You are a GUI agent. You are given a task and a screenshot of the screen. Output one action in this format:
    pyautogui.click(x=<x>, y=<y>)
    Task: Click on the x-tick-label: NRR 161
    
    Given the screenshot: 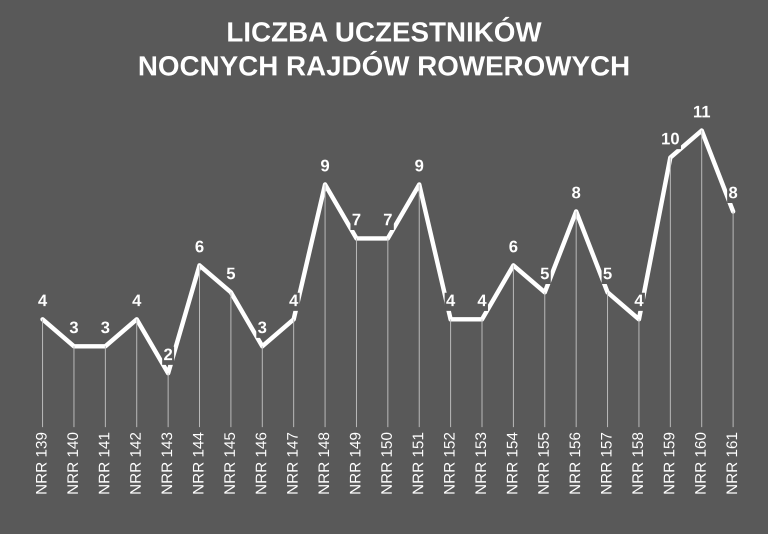 What is the action you would take?
    pyautogui.click(x=732, y=463)
    